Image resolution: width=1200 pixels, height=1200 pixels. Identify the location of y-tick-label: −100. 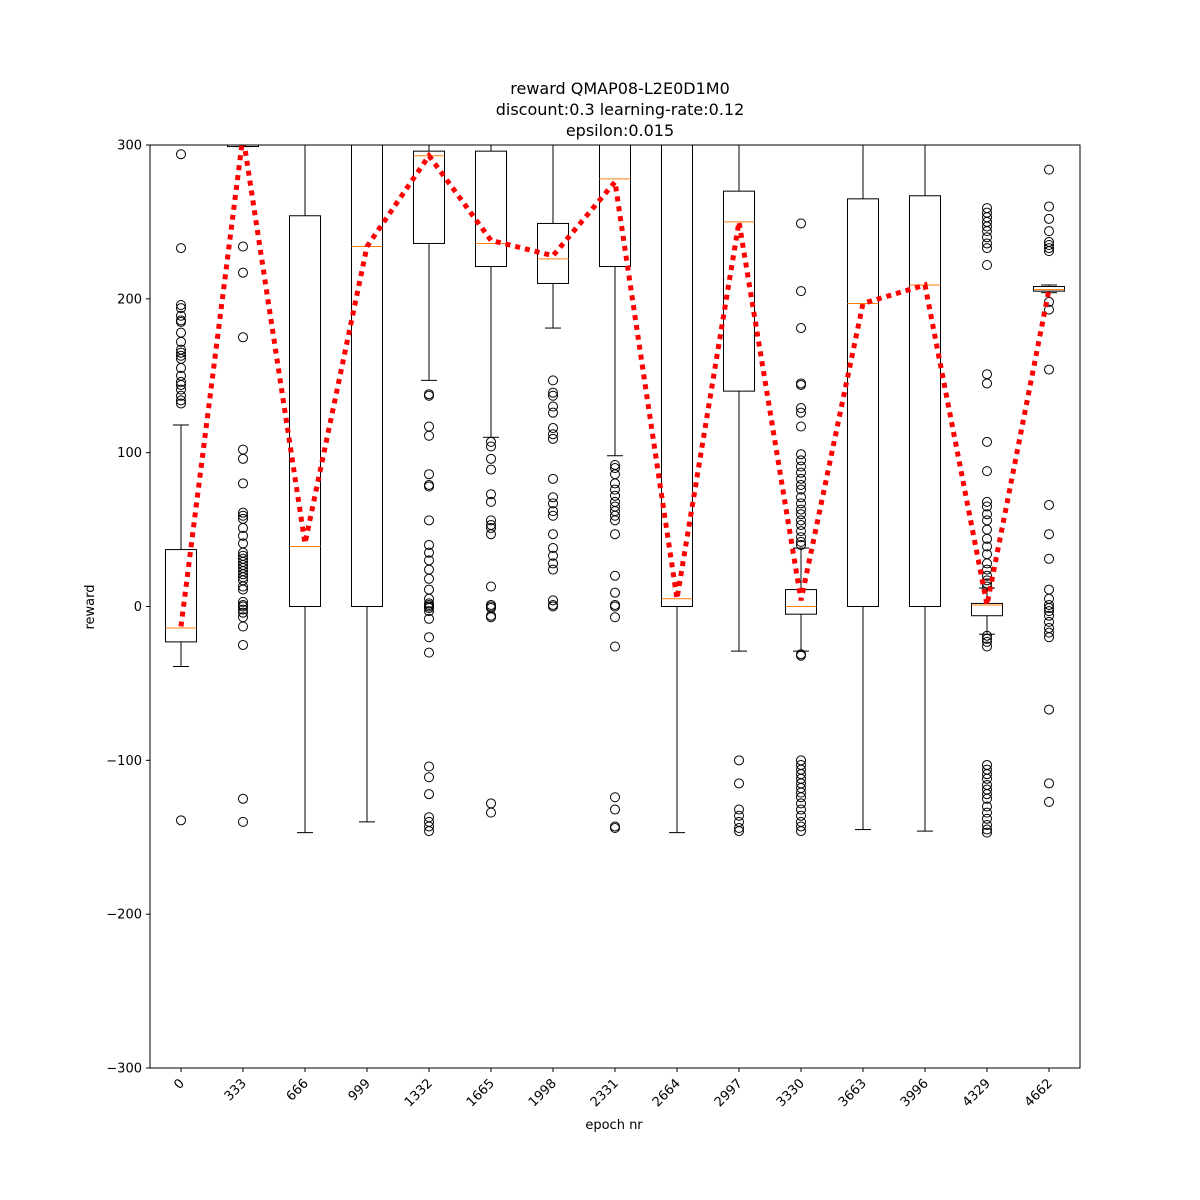
(124, 761).